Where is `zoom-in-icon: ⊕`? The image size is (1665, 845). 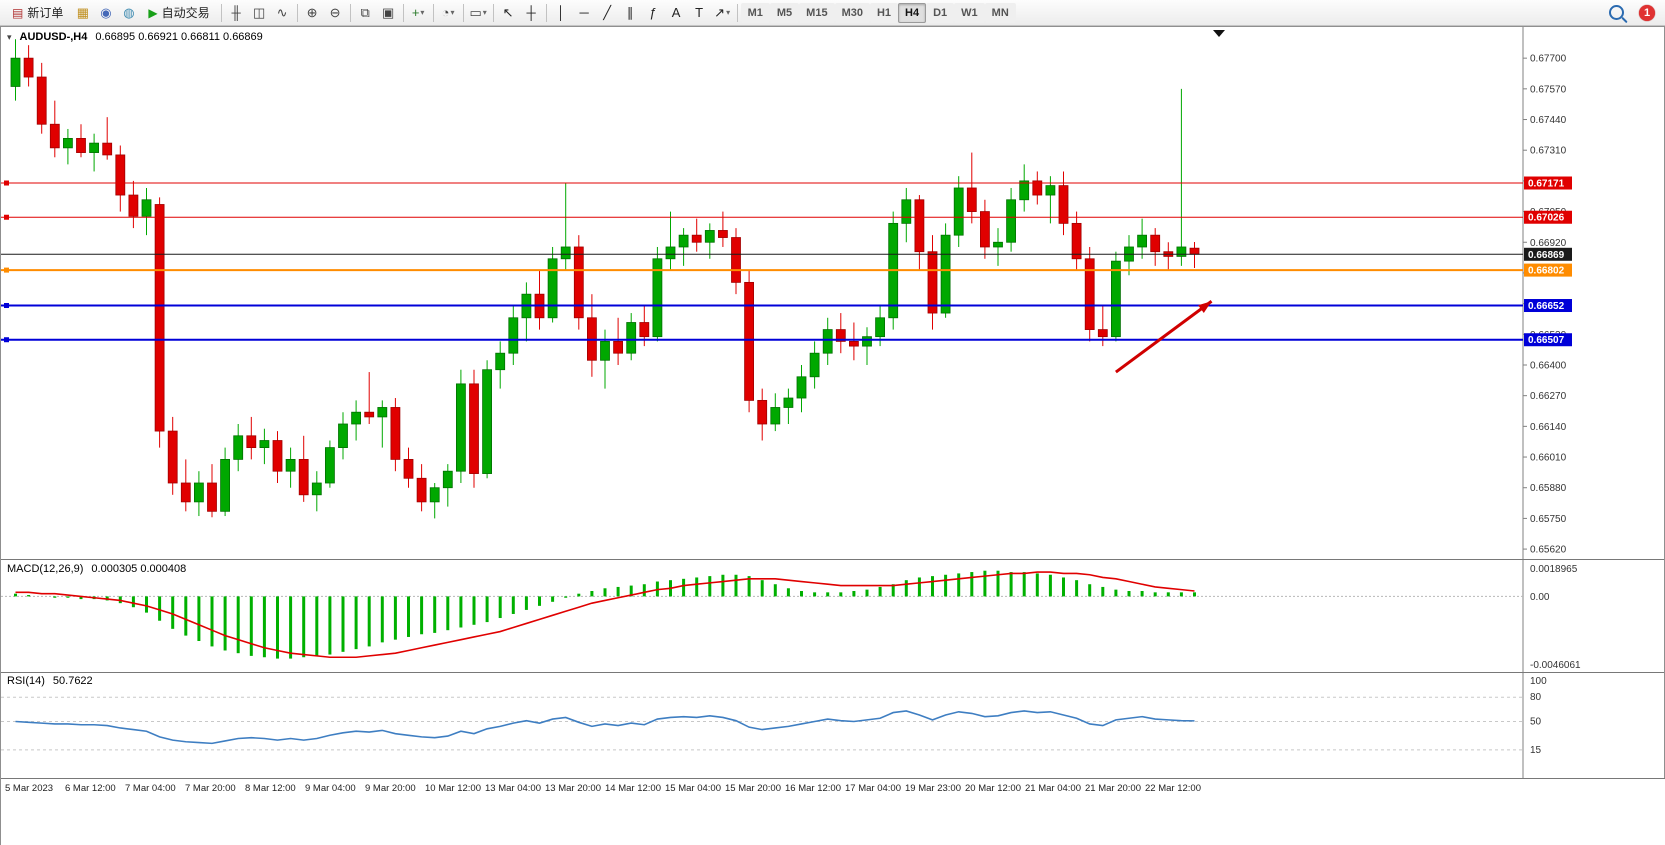
zoom-in-icon: ⊕ is located at coordinates (312, 13).